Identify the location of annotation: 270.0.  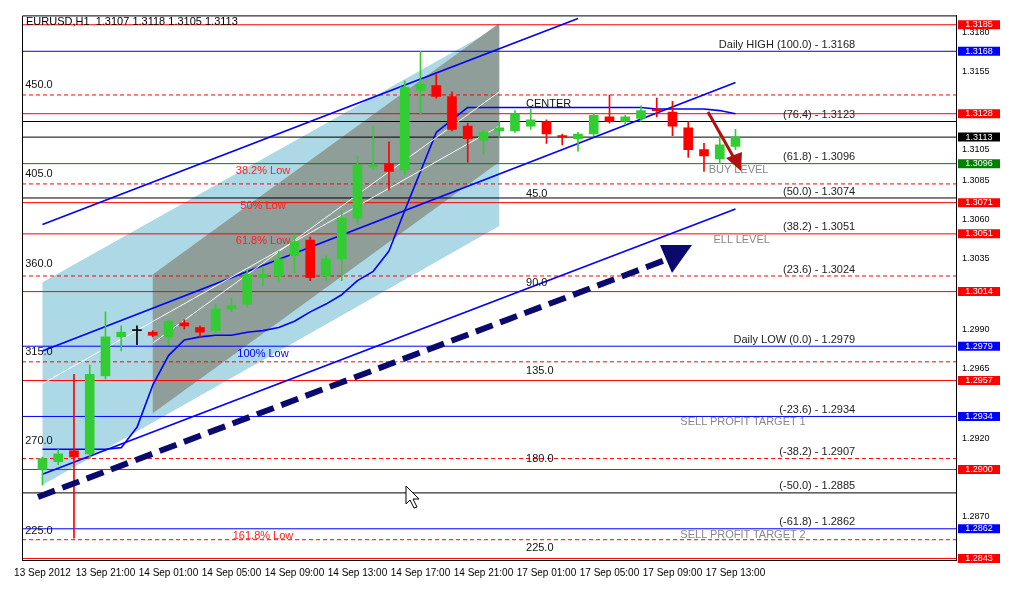
(39, 440).